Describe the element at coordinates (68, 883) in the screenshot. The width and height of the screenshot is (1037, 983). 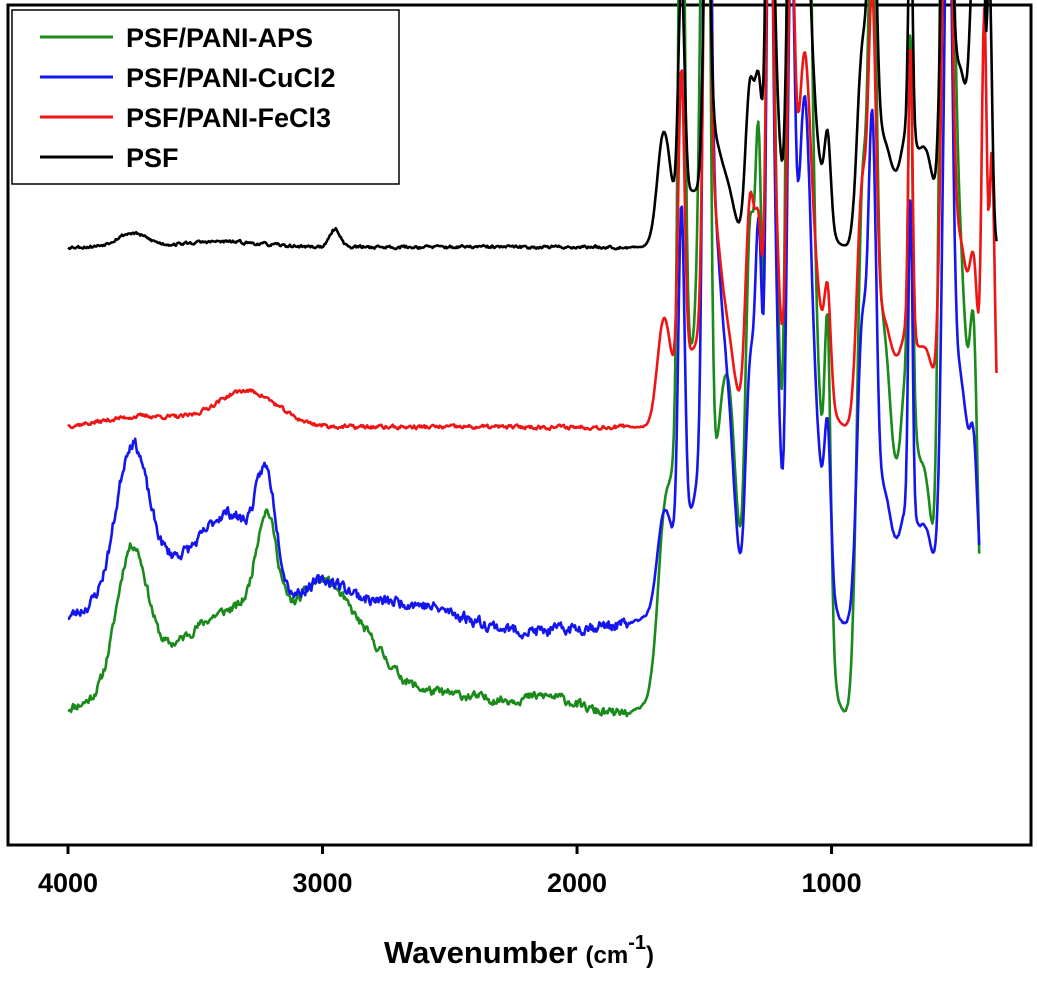
I see `x-tick-label: 4000` at that location.